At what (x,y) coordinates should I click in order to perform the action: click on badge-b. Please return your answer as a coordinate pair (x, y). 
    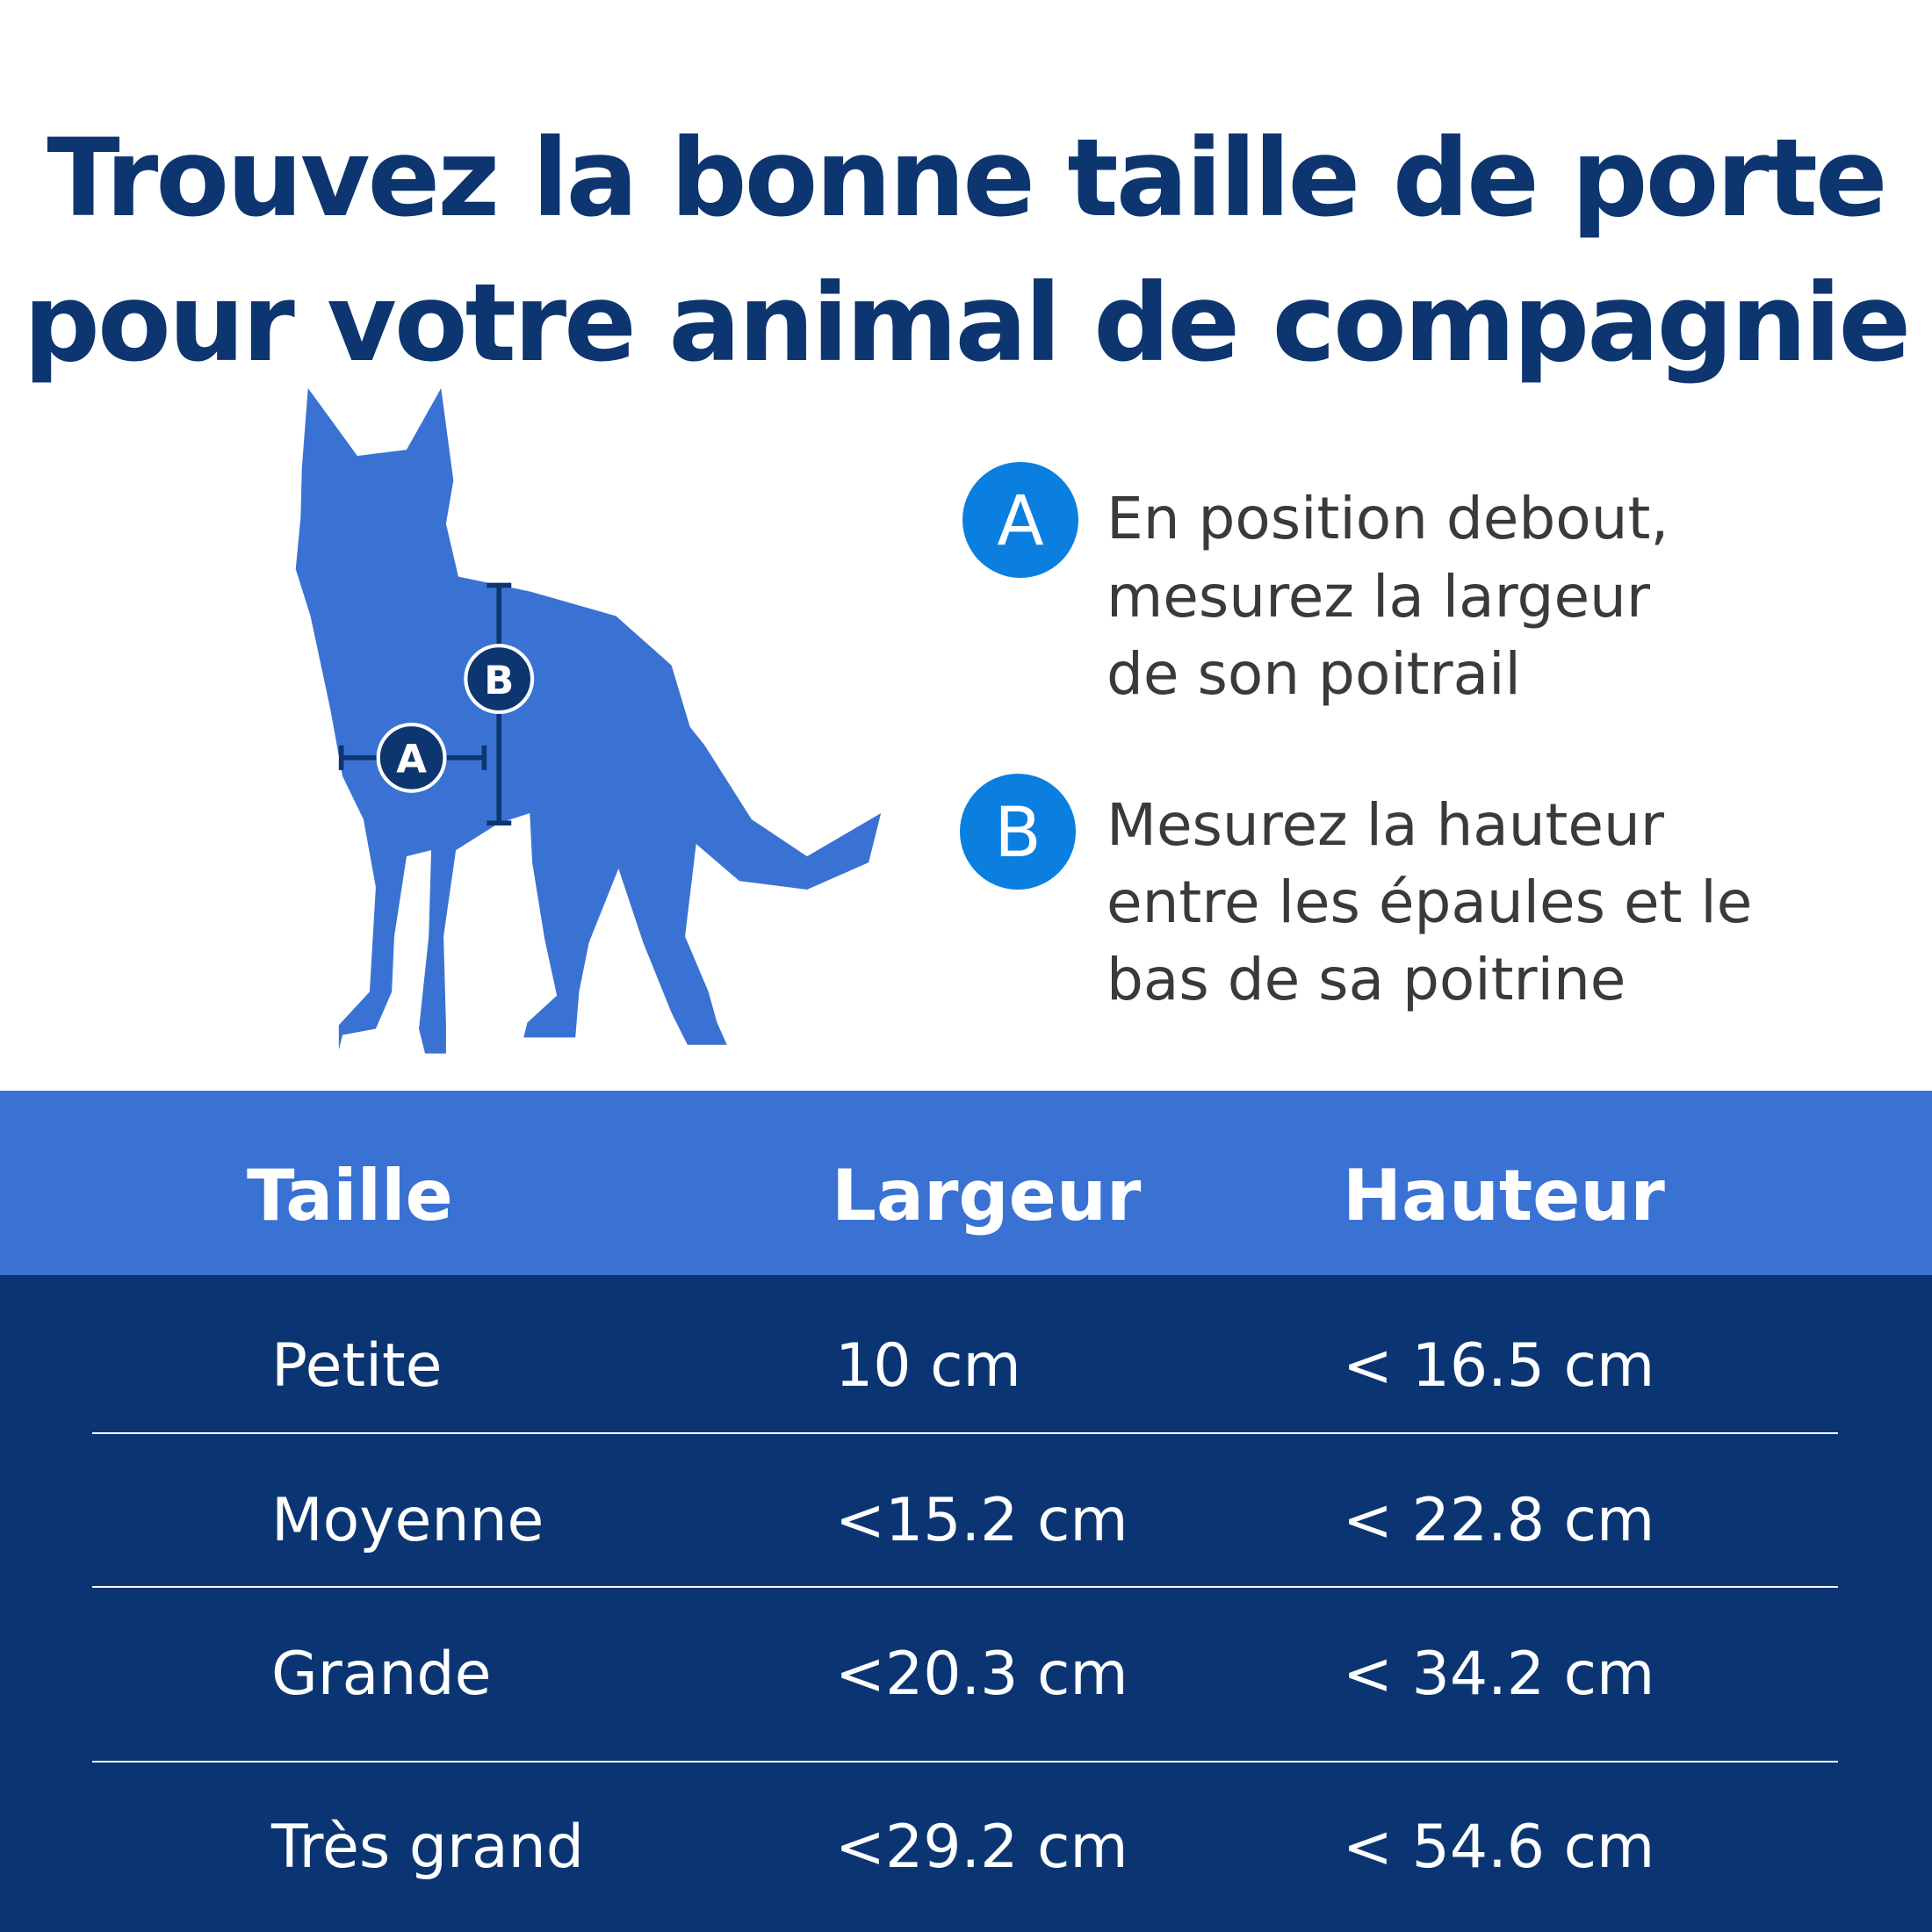
    Looking at the image, I should click on (499, 679).